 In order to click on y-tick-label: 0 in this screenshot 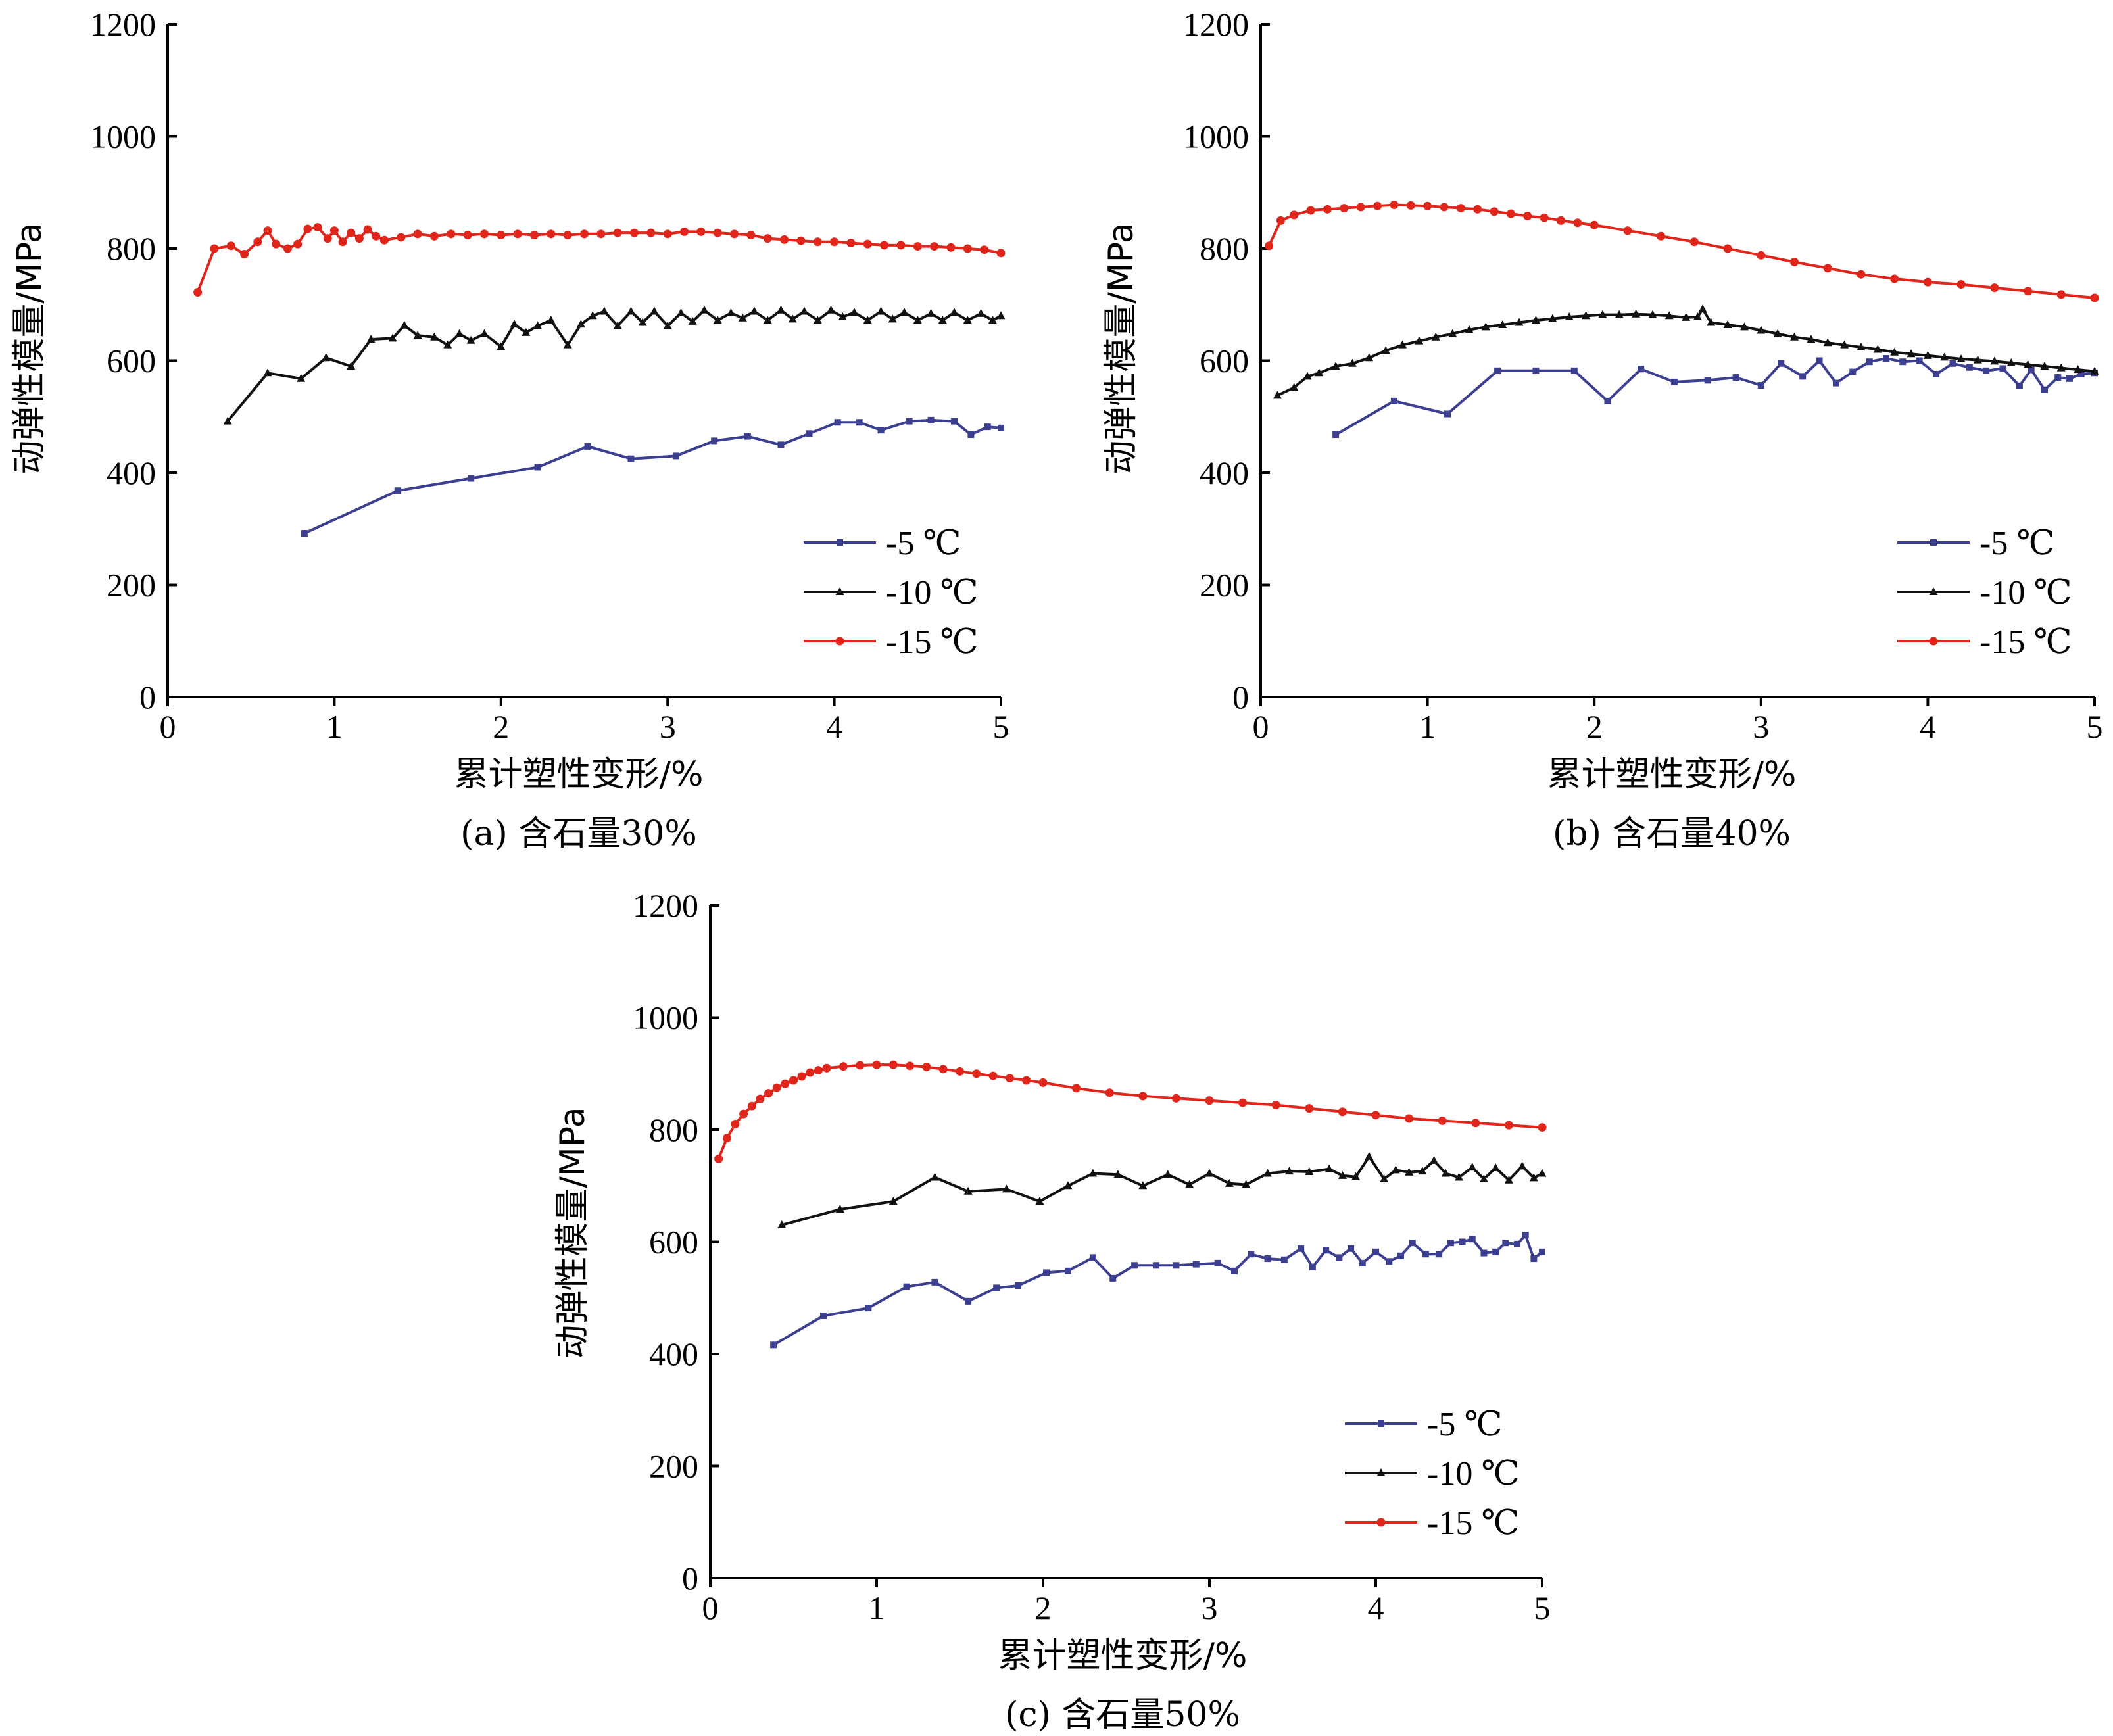, I will do `click(147, 697)`.